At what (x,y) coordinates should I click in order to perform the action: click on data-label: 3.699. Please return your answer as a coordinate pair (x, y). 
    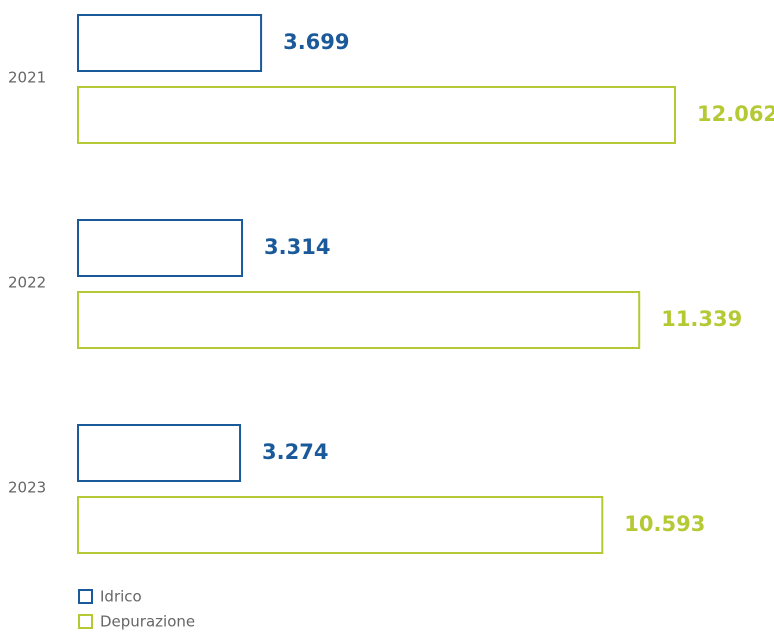
    Looking at the image, I should click on (316, 42).